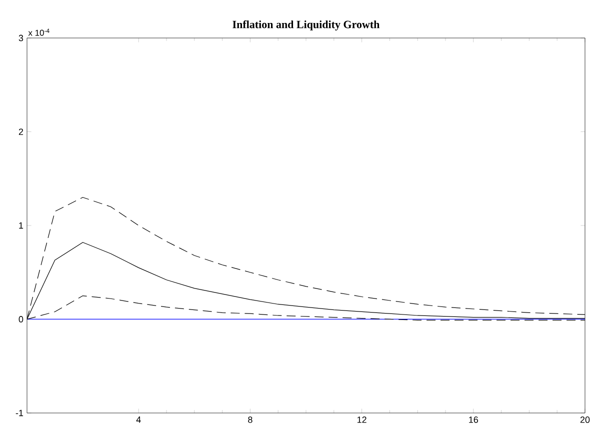 The image size is (595, 435). What do you see at coordinates (39, 32) in the screenshot?
I see `text: x 10$^{-4}$` at bounding box center [39, 32].